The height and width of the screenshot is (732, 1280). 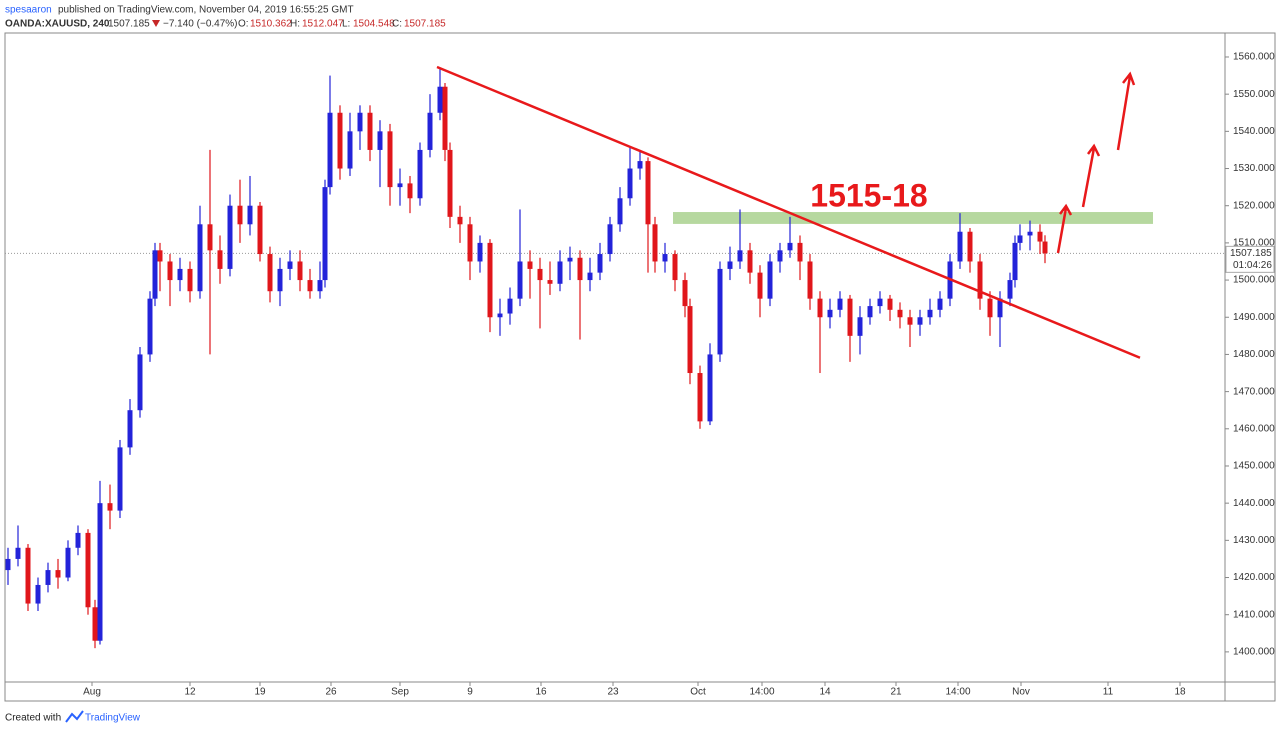 What do you see at coordinates (374, 24) in the screenshot?
I see `low-value: 1504.548` at bounding box center [374, 24].